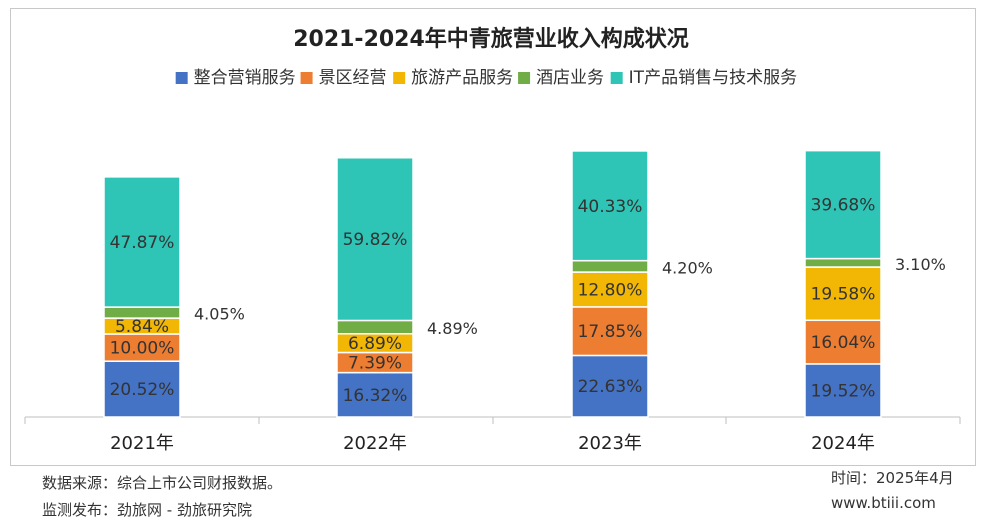 The image size is (982, 528). I want to click on legend-label-0: 整合营销服务, so click(245, 78).